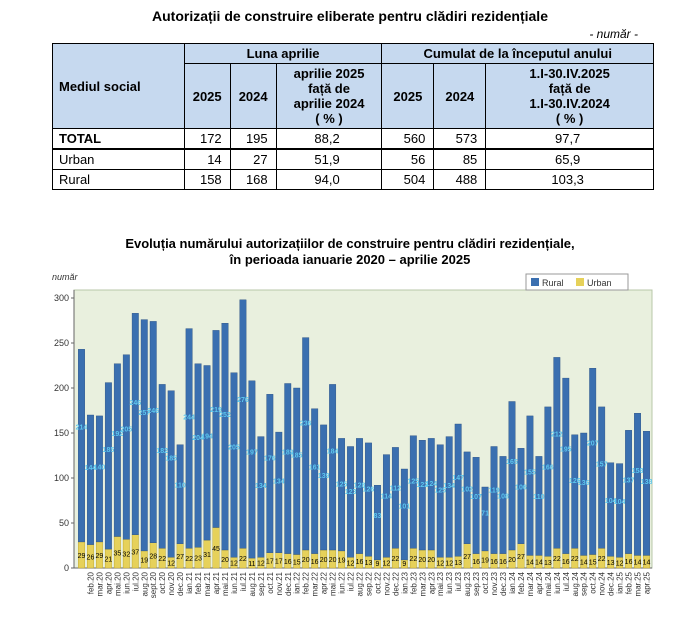 The image size is (700, 630). What do you see at coordinates (162, 582) in the screenshot?
I see `x-tick-label: oct.20` at bounding box center [162, 582].